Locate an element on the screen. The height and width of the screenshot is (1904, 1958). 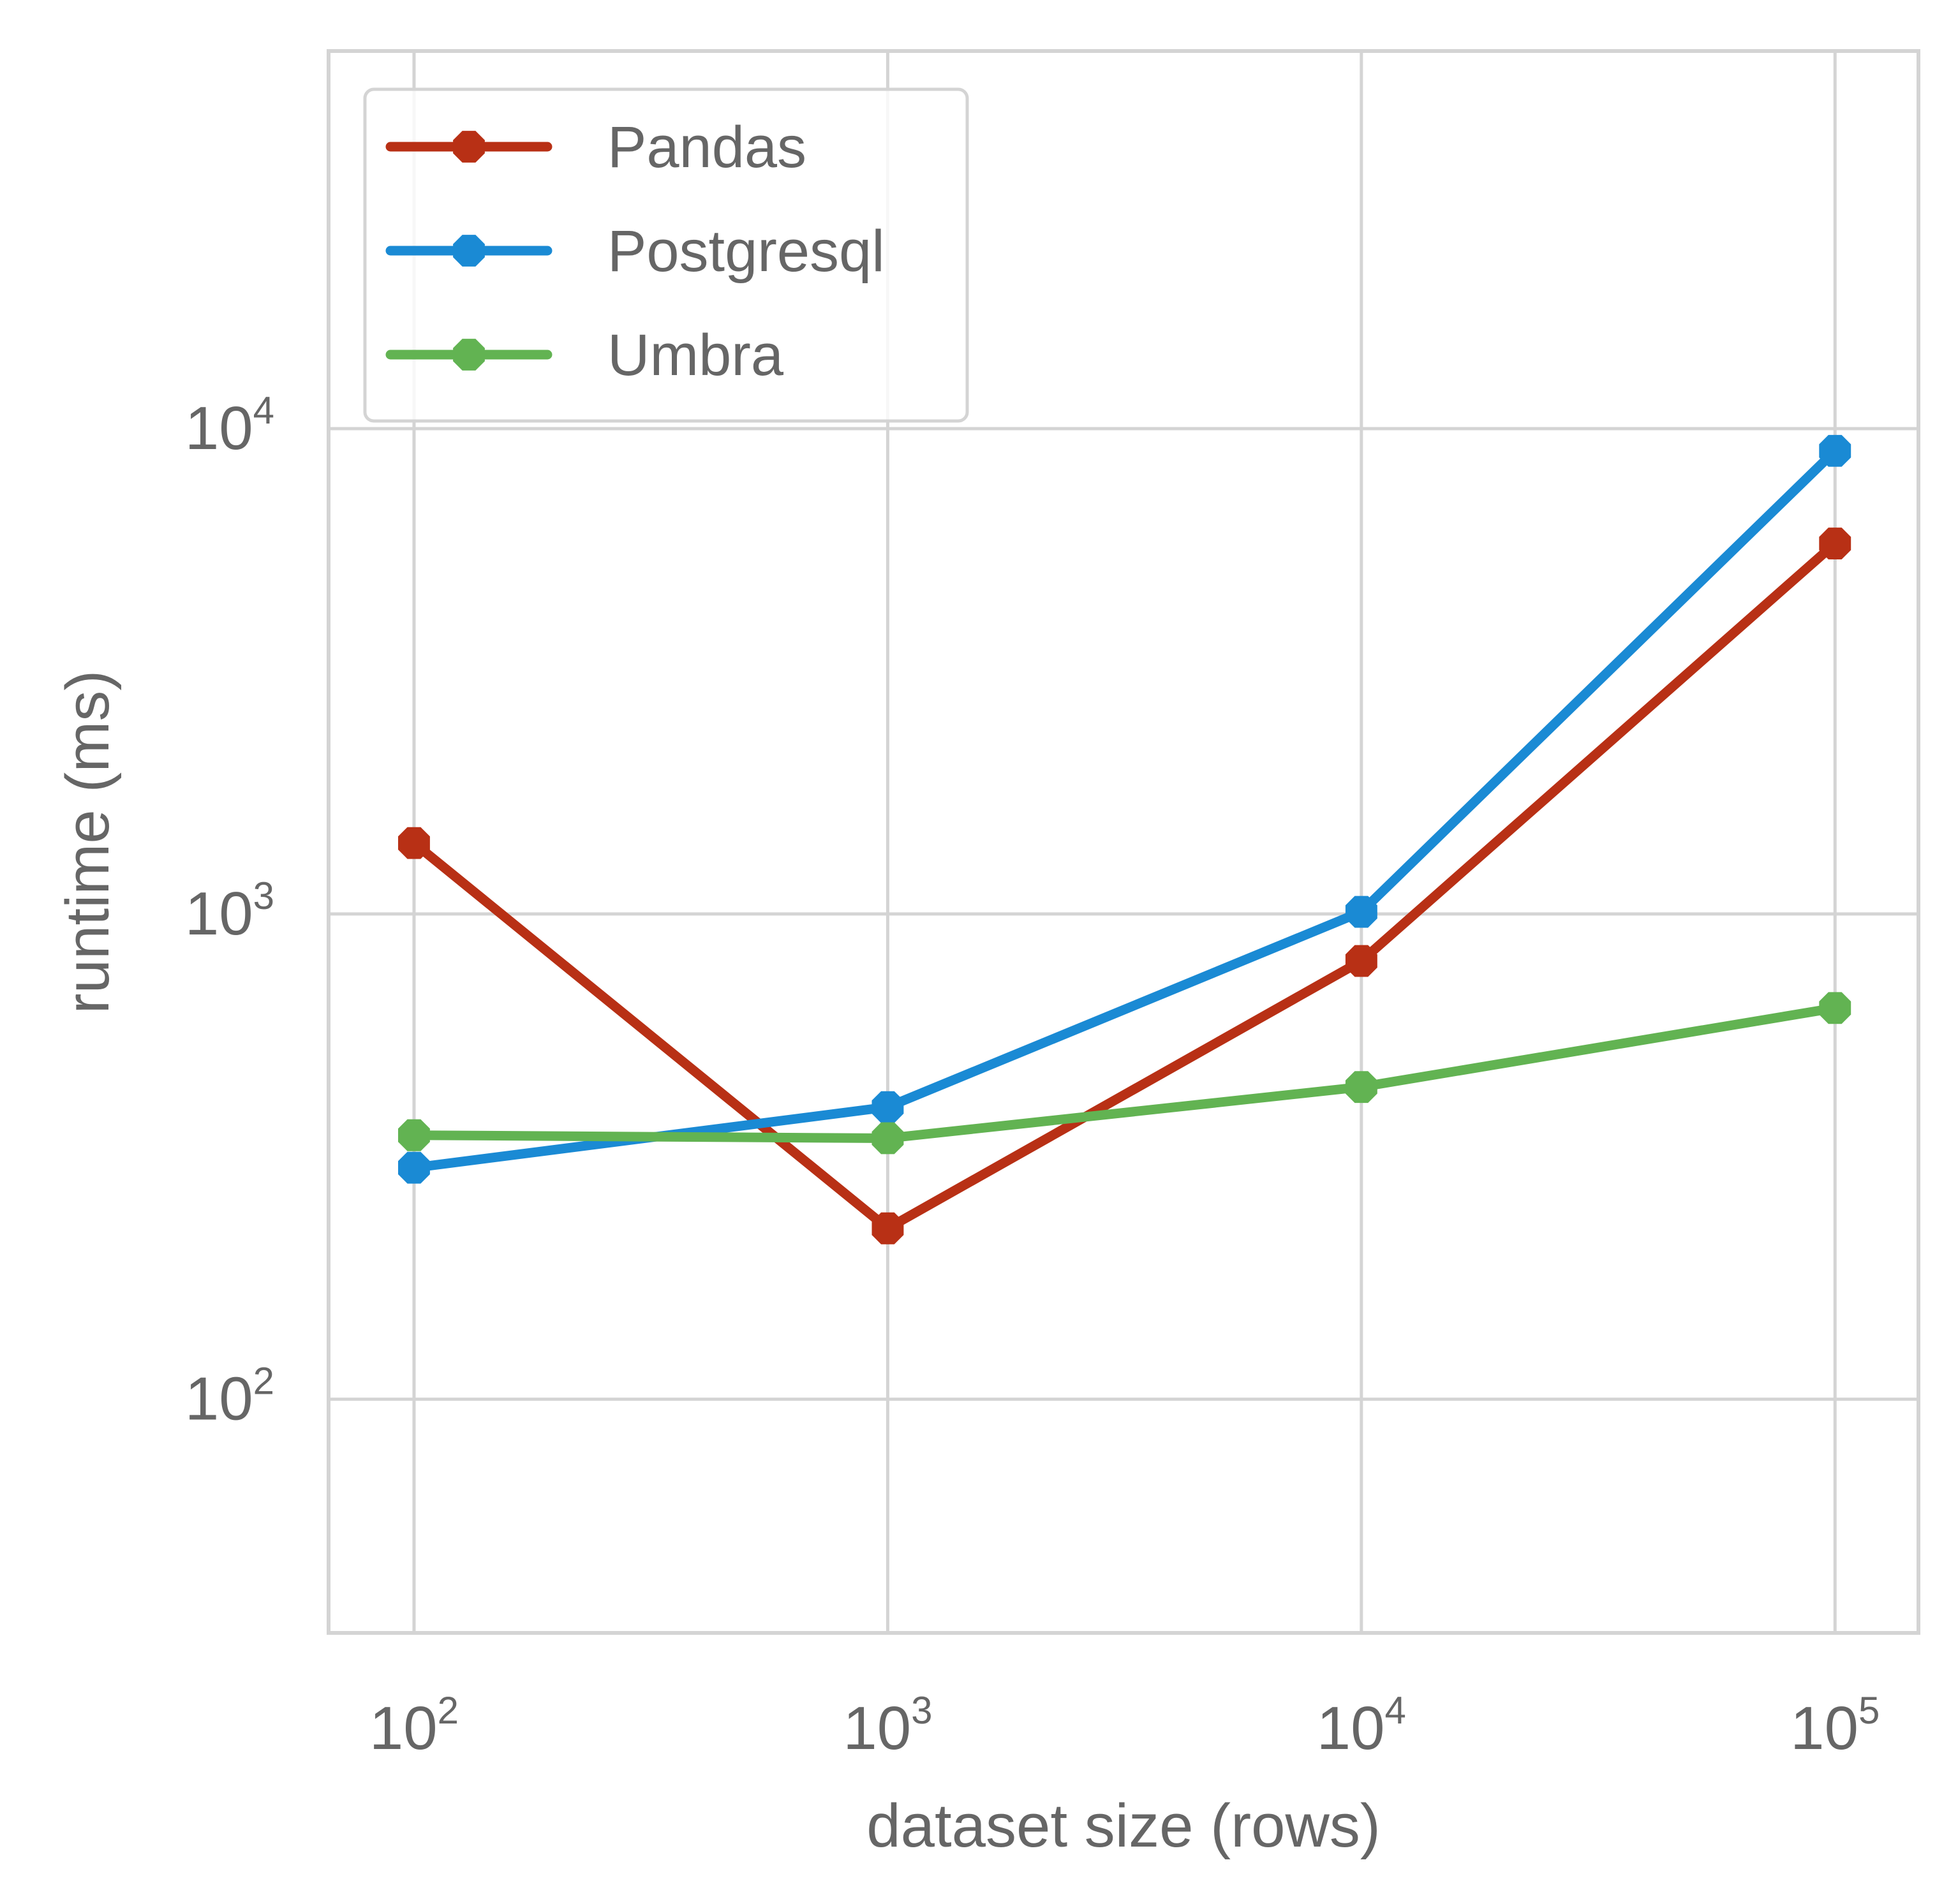
legend-label-umbra: Umbra is located at coordinates (695, 355).